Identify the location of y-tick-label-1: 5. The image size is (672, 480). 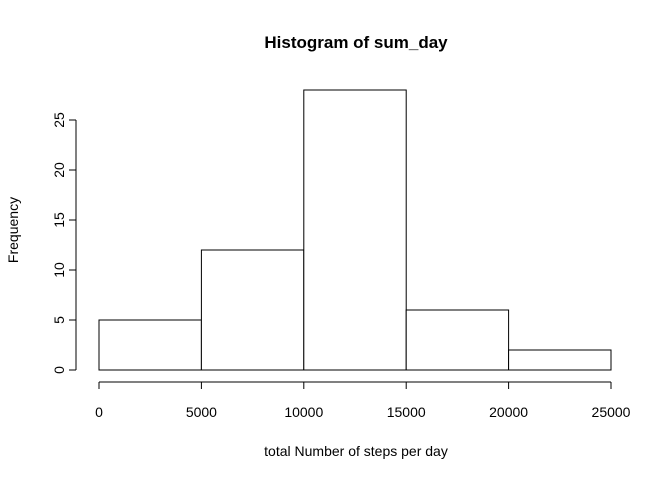
(59, 320).